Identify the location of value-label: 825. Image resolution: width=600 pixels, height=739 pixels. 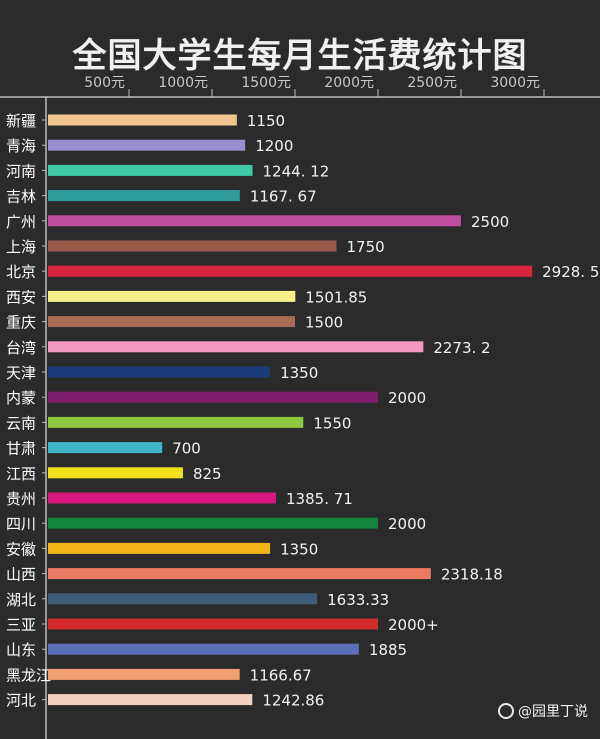
(207, 474).